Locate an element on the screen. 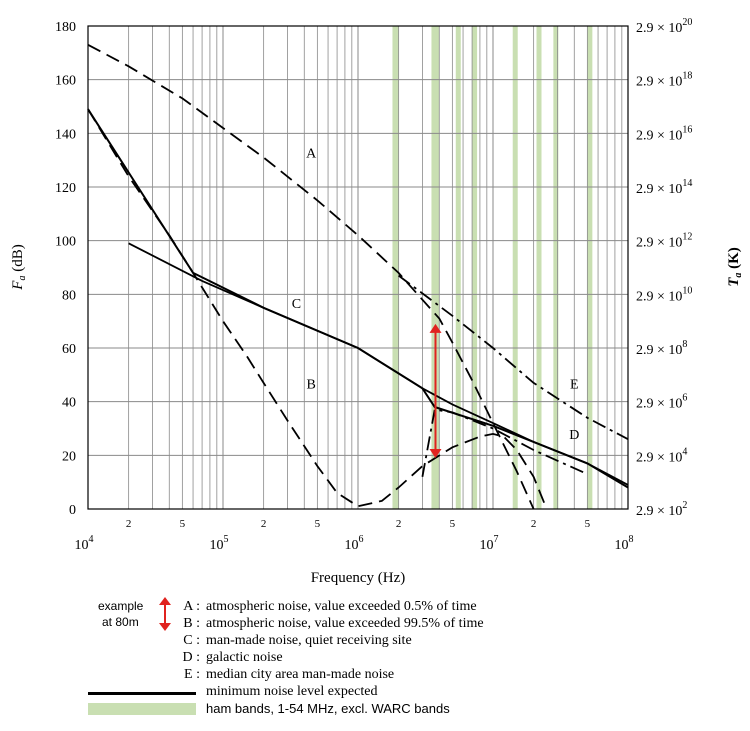 The height and width of the screenshot is (731, 750). example-label-line1: example is located at coordinates (121, 606).